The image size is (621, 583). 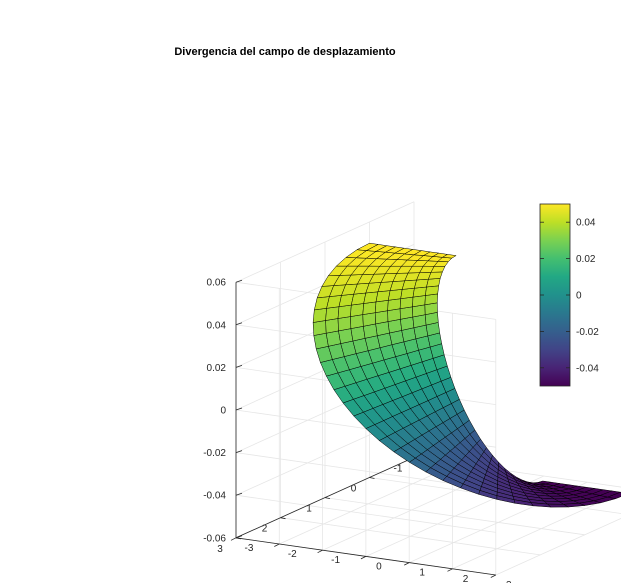 I want to click on z-tick-label: 0.02, so click(x=217, y=368).